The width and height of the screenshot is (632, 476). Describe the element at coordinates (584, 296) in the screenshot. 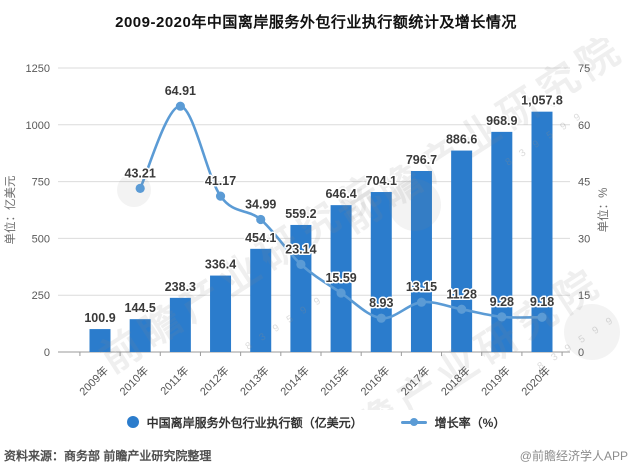

I see `right-axis-tick-label: 15` at that location.